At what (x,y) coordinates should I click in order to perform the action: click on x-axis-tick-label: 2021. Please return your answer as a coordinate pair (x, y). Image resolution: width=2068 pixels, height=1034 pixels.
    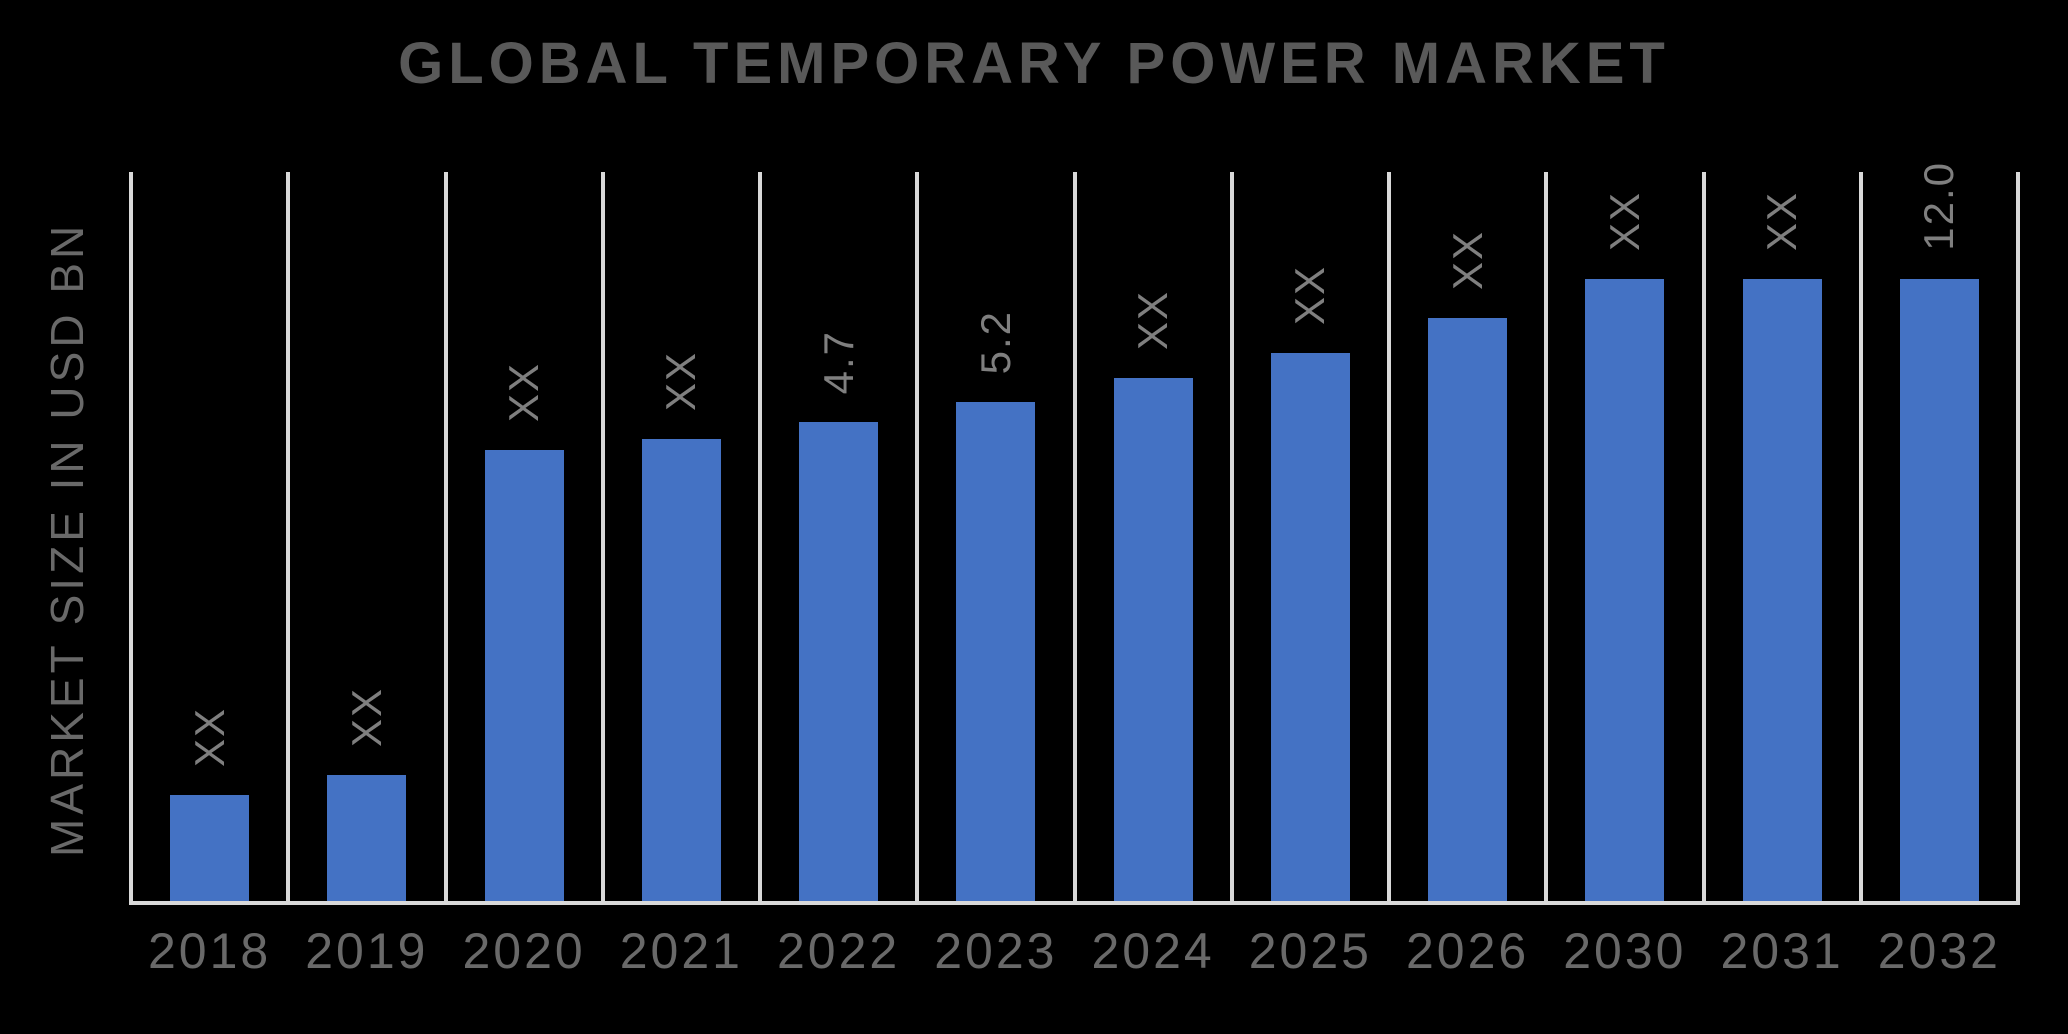
    Looking at the image, I should click on (681, 951).